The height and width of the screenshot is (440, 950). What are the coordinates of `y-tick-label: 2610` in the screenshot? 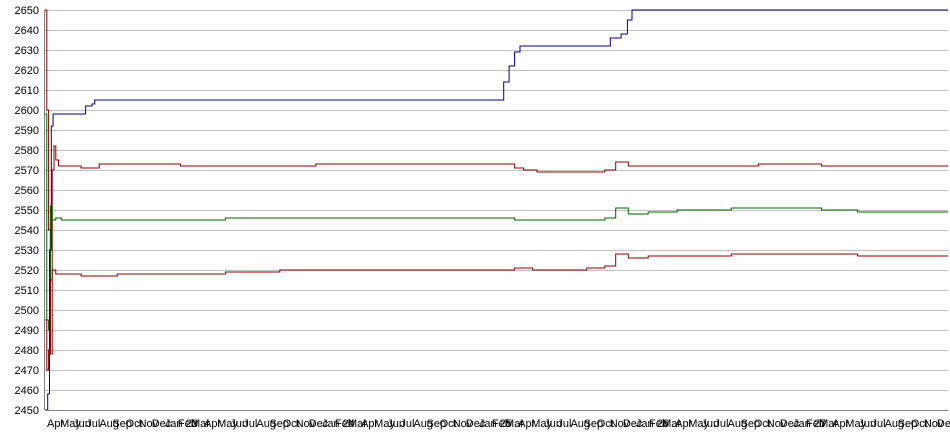 It's located at (27, 91).